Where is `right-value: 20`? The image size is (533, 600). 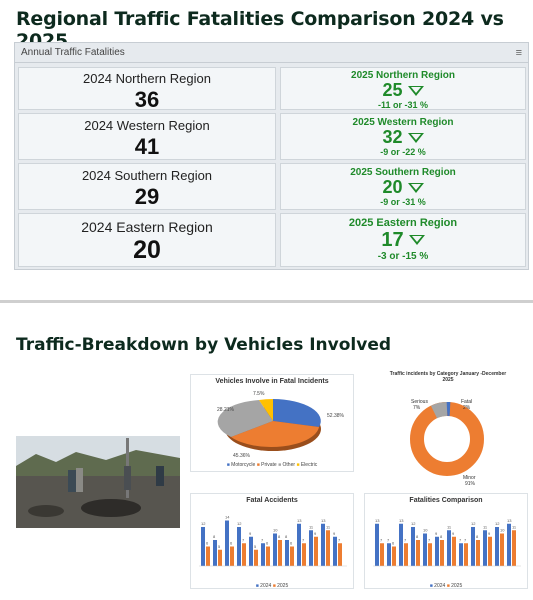 right-value: 20 is located at coordinates (392, 187).